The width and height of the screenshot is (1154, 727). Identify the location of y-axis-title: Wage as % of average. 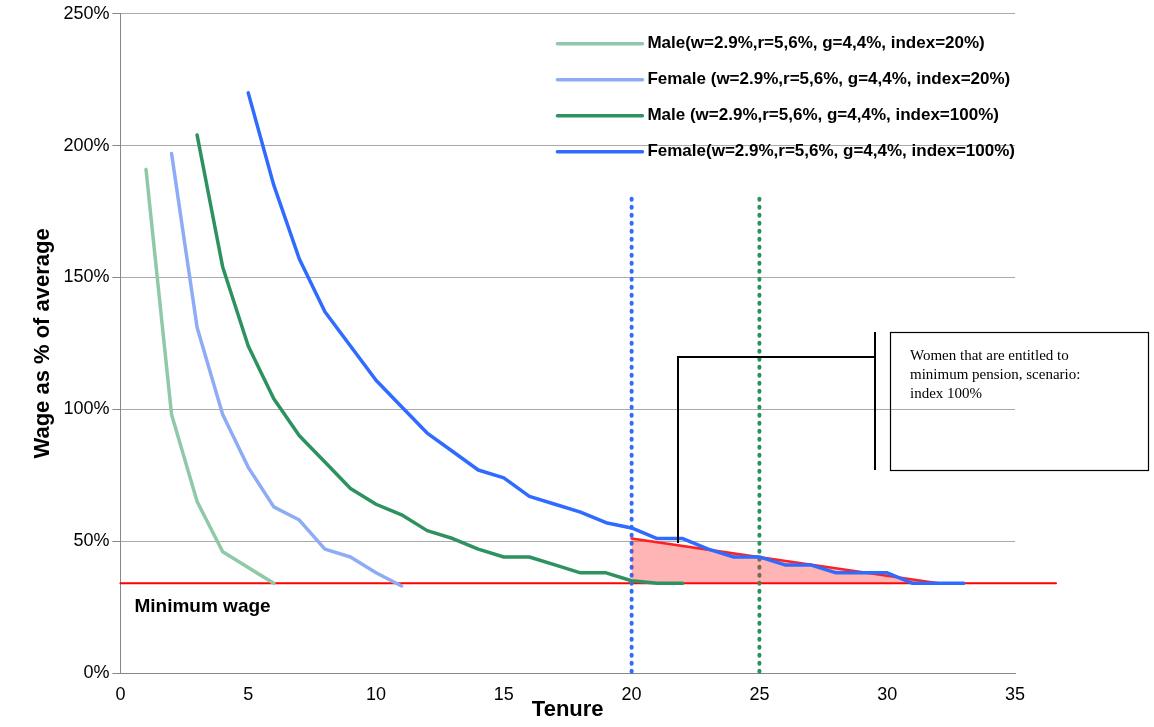
(42, 343).